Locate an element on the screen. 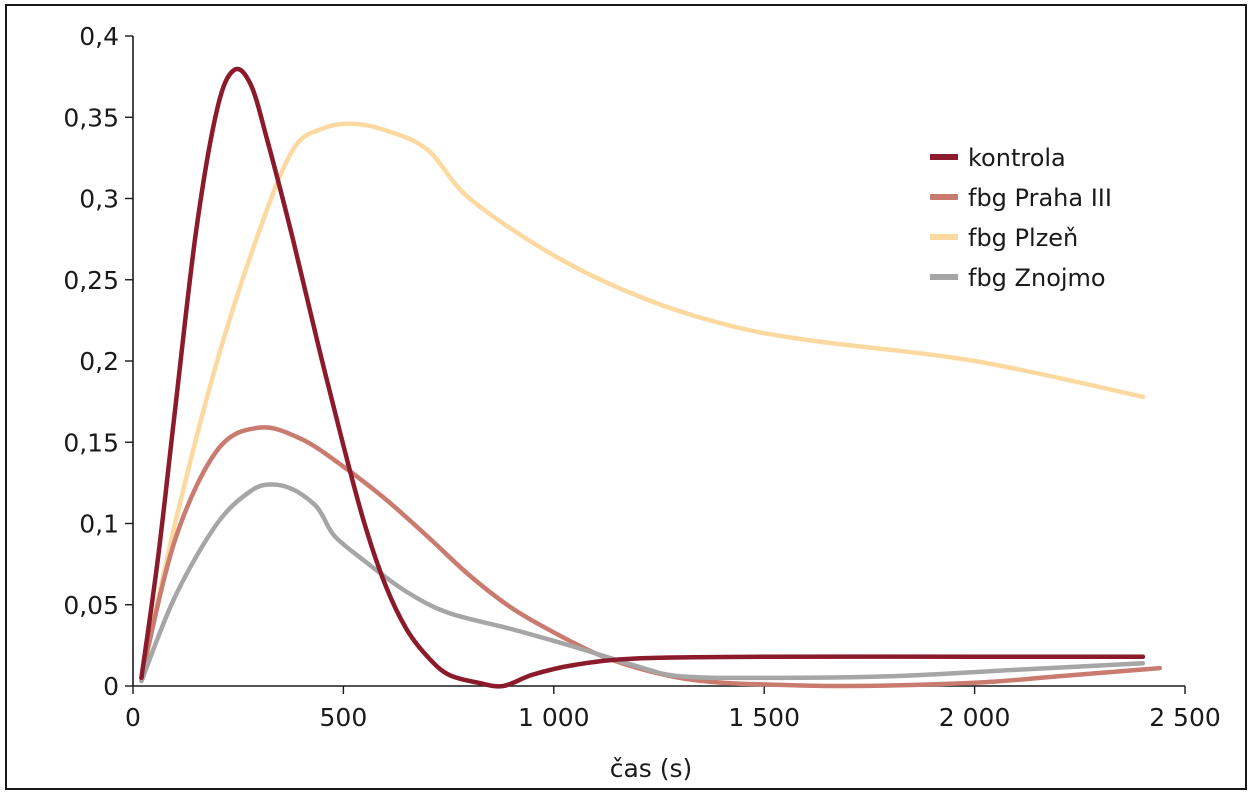  y-tick-label: 0,05 is located at coordinates (91, 605).